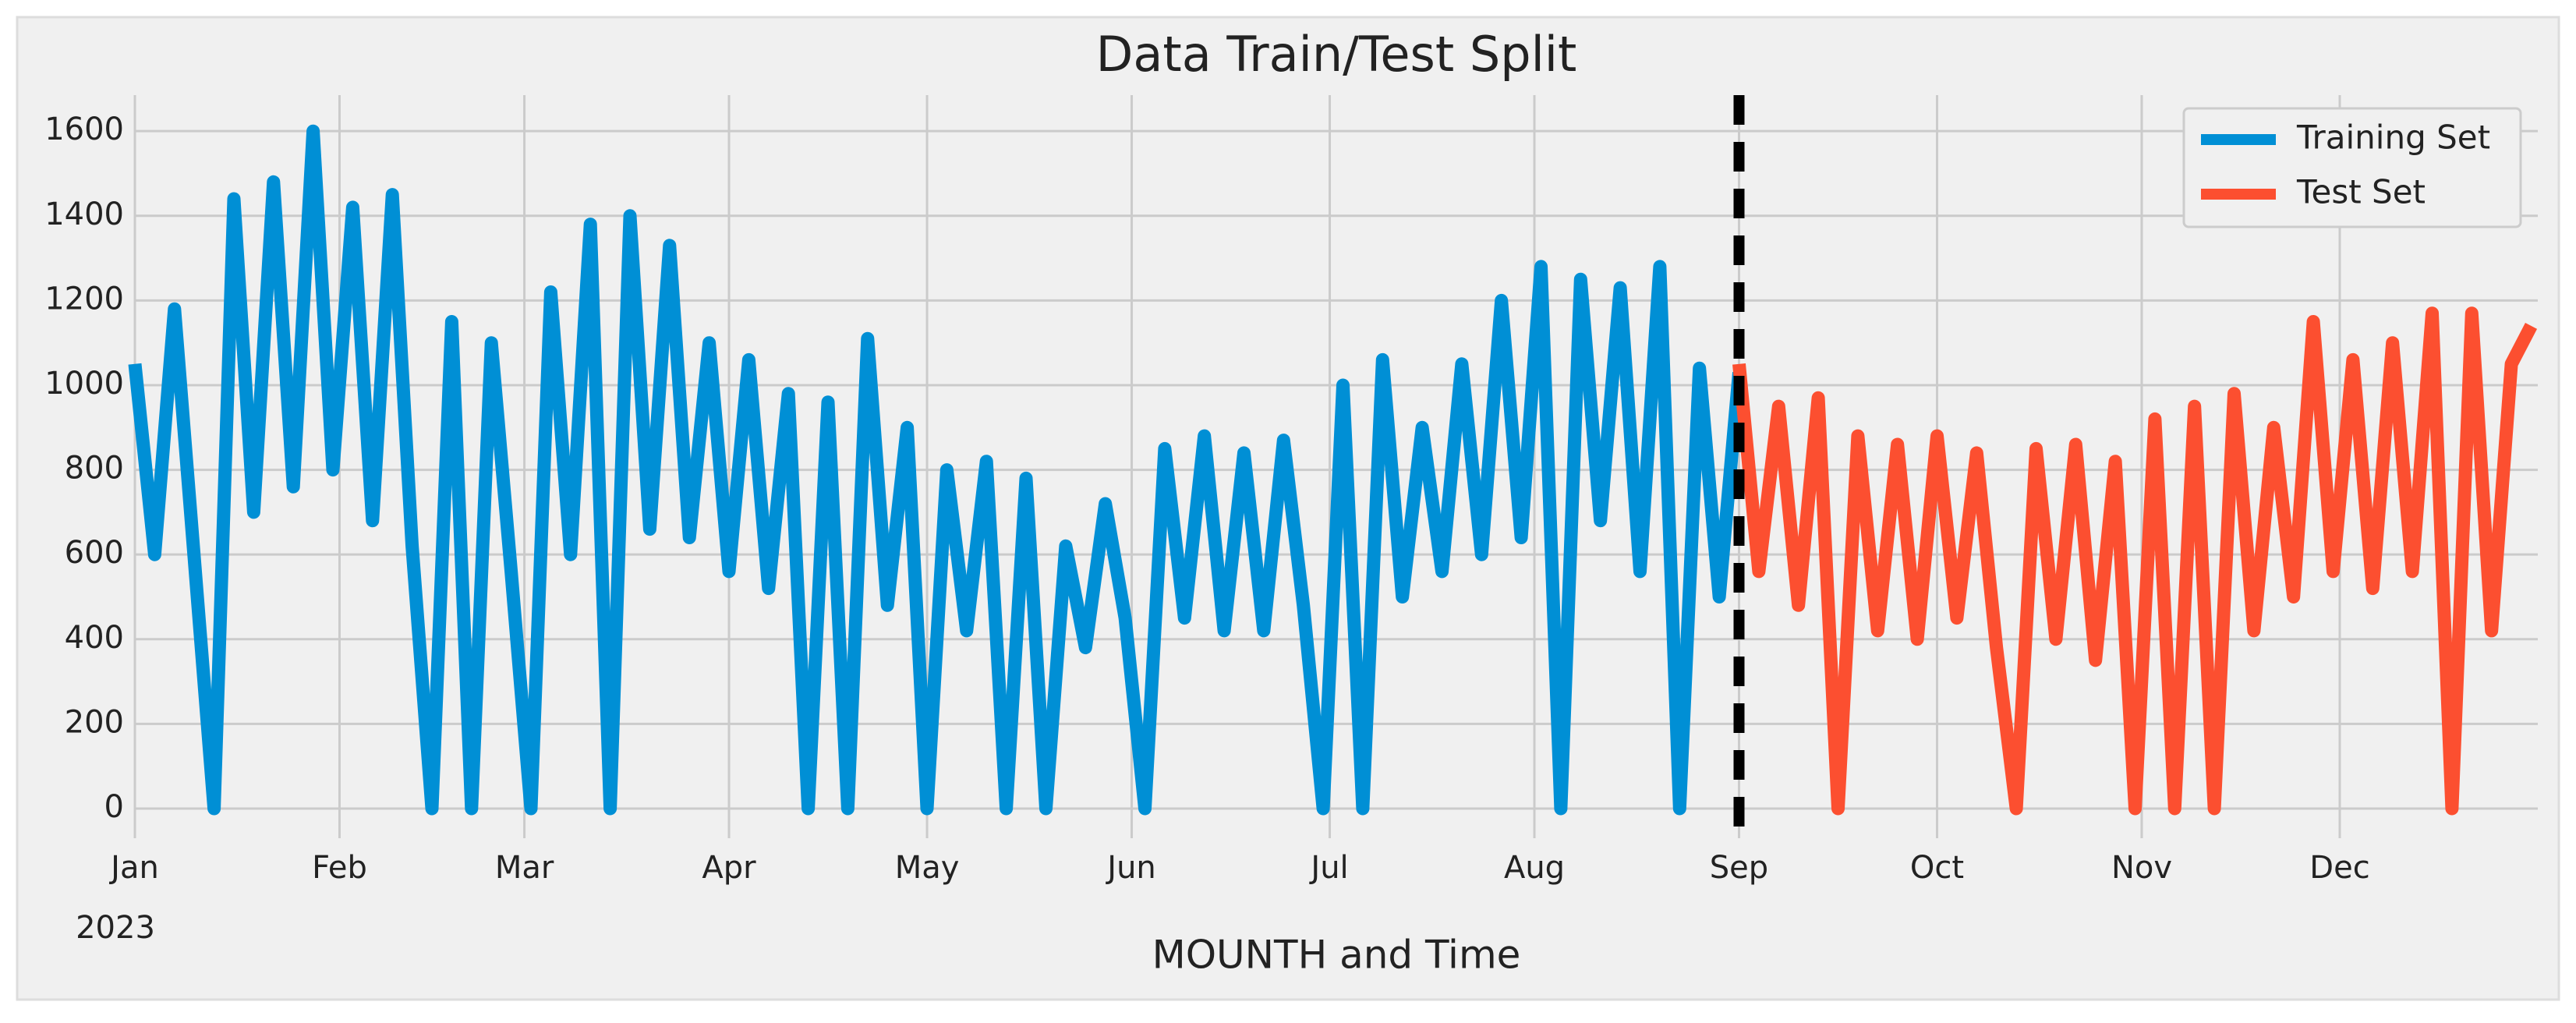 The width and height of the screenshot is (2576, 1023). Describe the element at coordinates (1739, 868) in the screenshot. I see `x-tick-label: Sep` at that location.